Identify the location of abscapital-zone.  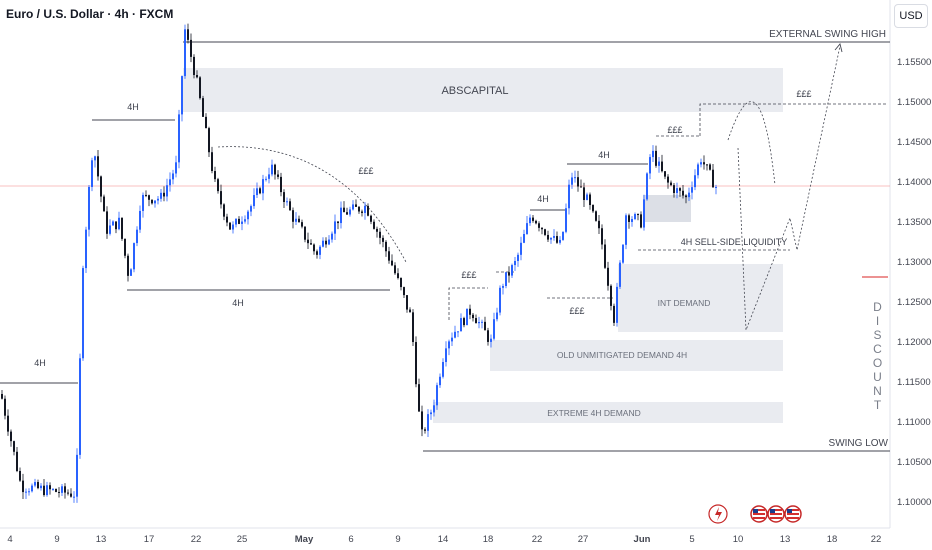
(483, 90).